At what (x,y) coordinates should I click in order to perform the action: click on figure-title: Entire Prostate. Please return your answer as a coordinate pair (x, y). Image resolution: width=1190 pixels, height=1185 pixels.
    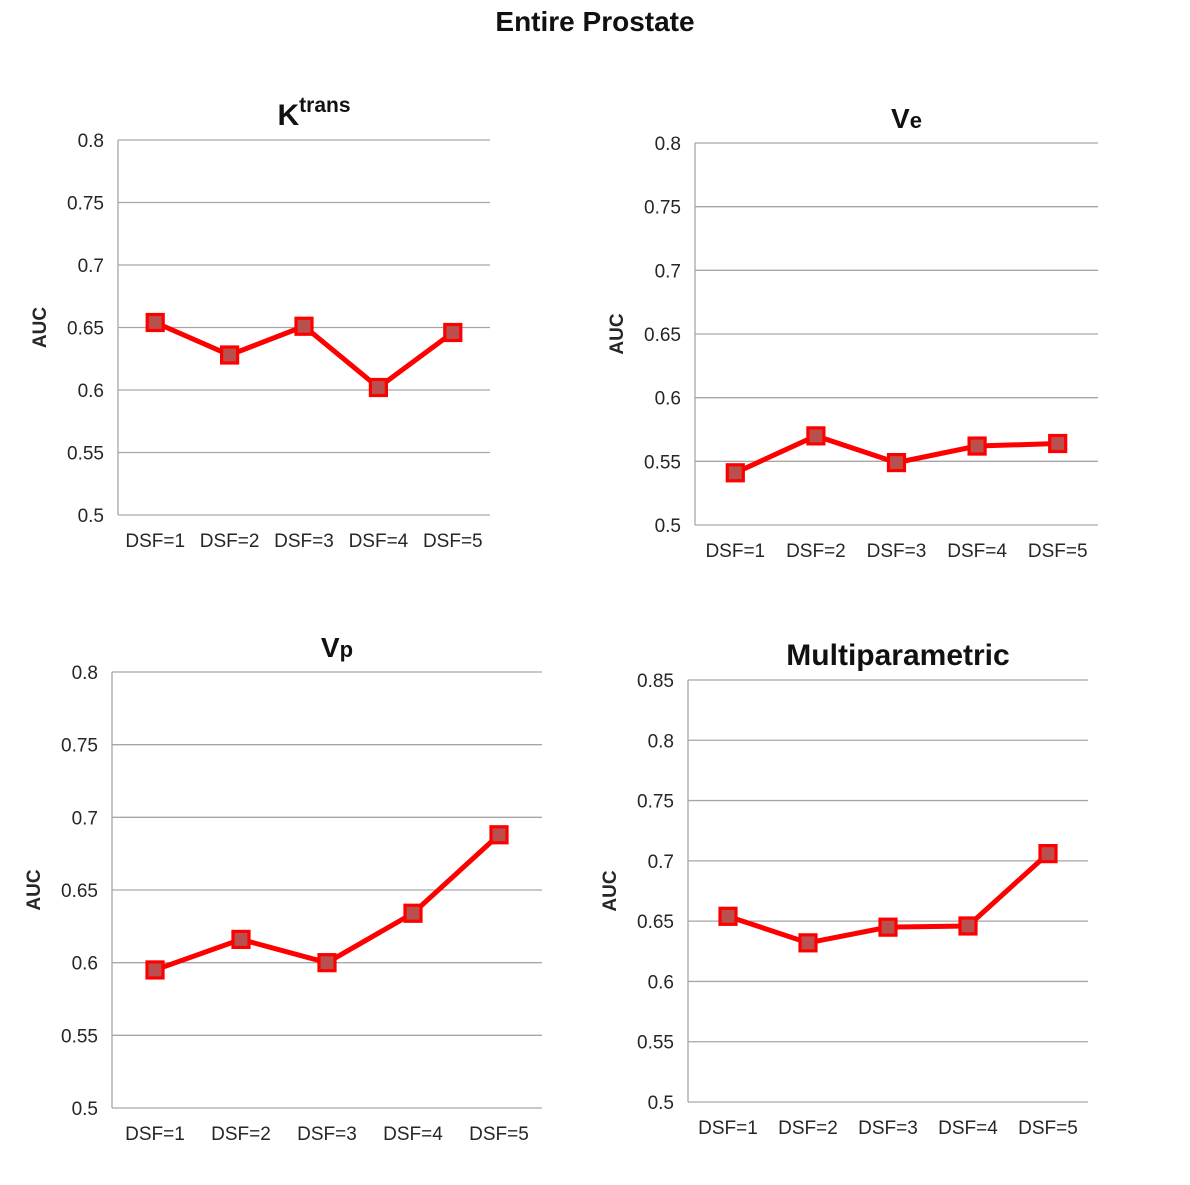
    Looking at the image, I should click on (595, 21).